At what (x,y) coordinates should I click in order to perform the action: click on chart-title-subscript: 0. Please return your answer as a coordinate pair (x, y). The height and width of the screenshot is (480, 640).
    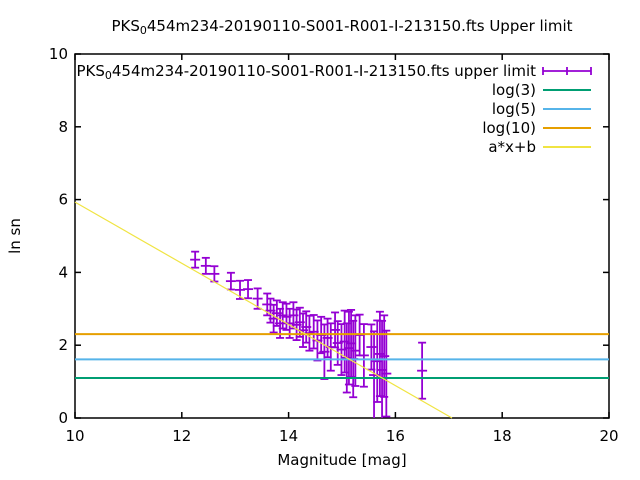
    Looking at the image, I should click on (143, 30).